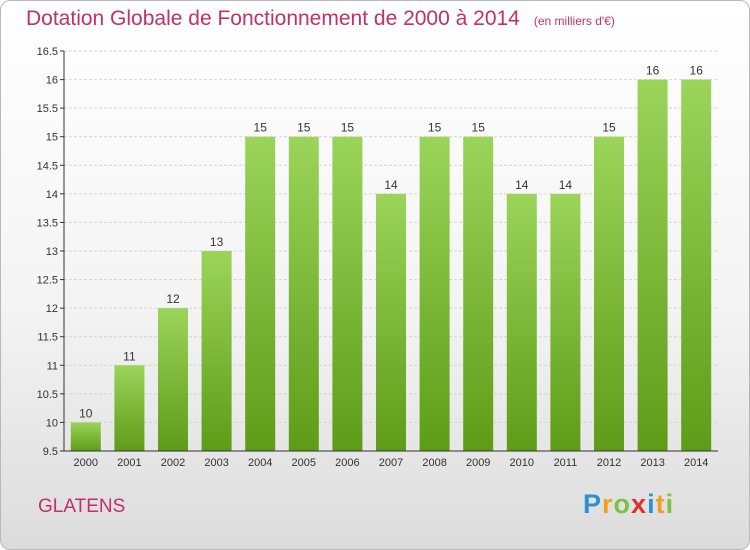  Describe the element at coordinates (52, 195) in the screenshot. I see `y-tick-label: 14` at that location.